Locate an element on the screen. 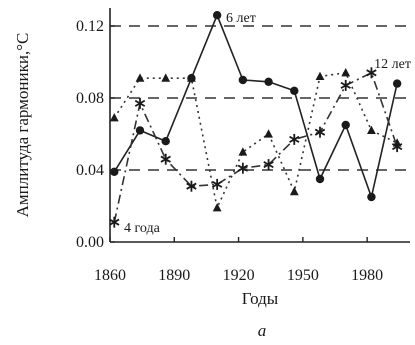 This screenshot has height=345, width=415. x-tick-label: 1890 is located at coordinates (174, 275).